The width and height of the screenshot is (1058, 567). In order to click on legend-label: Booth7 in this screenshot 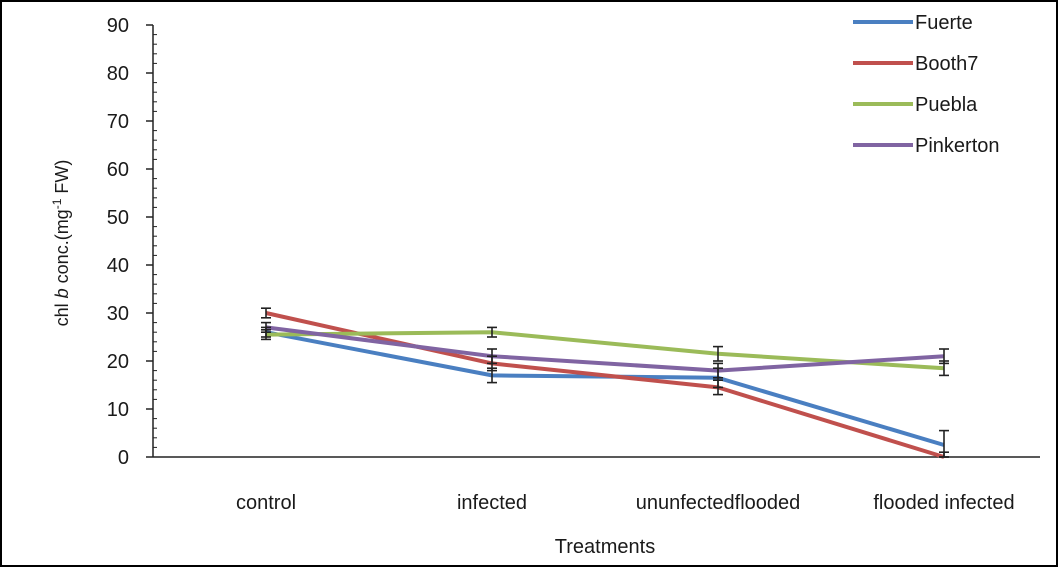, I will do `click(946, 64)`.